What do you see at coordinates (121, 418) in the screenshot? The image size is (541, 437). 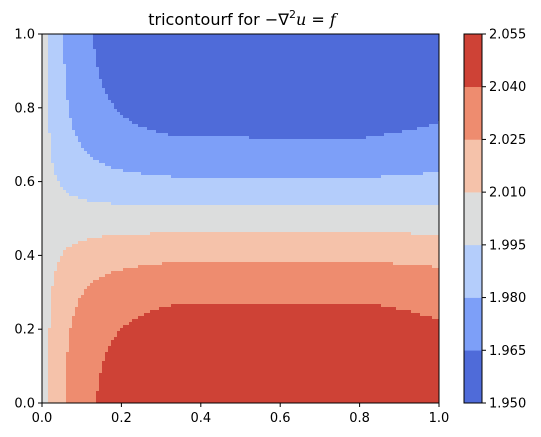 I see `x-tick-label: 0.2` at bounding box center [121, 418].